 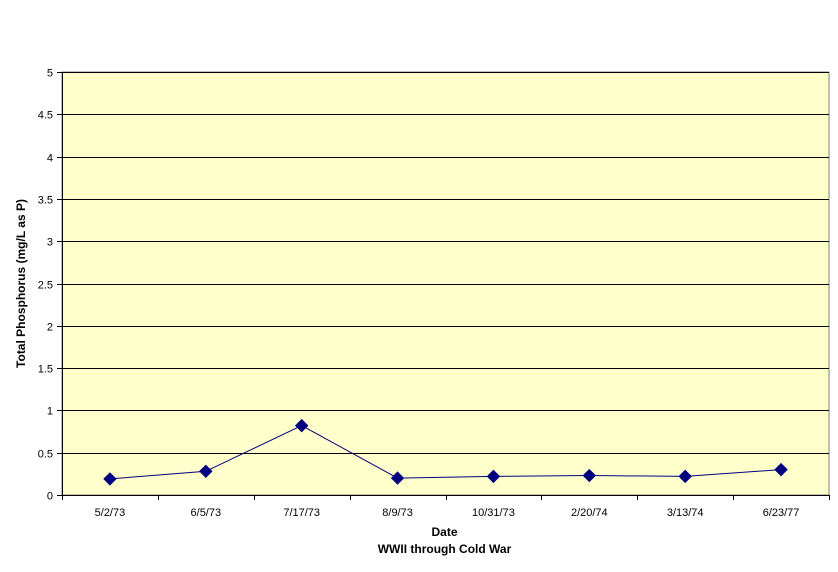 I want to click on x-tick-label: 7/17/73, so click(x=301, y=513).